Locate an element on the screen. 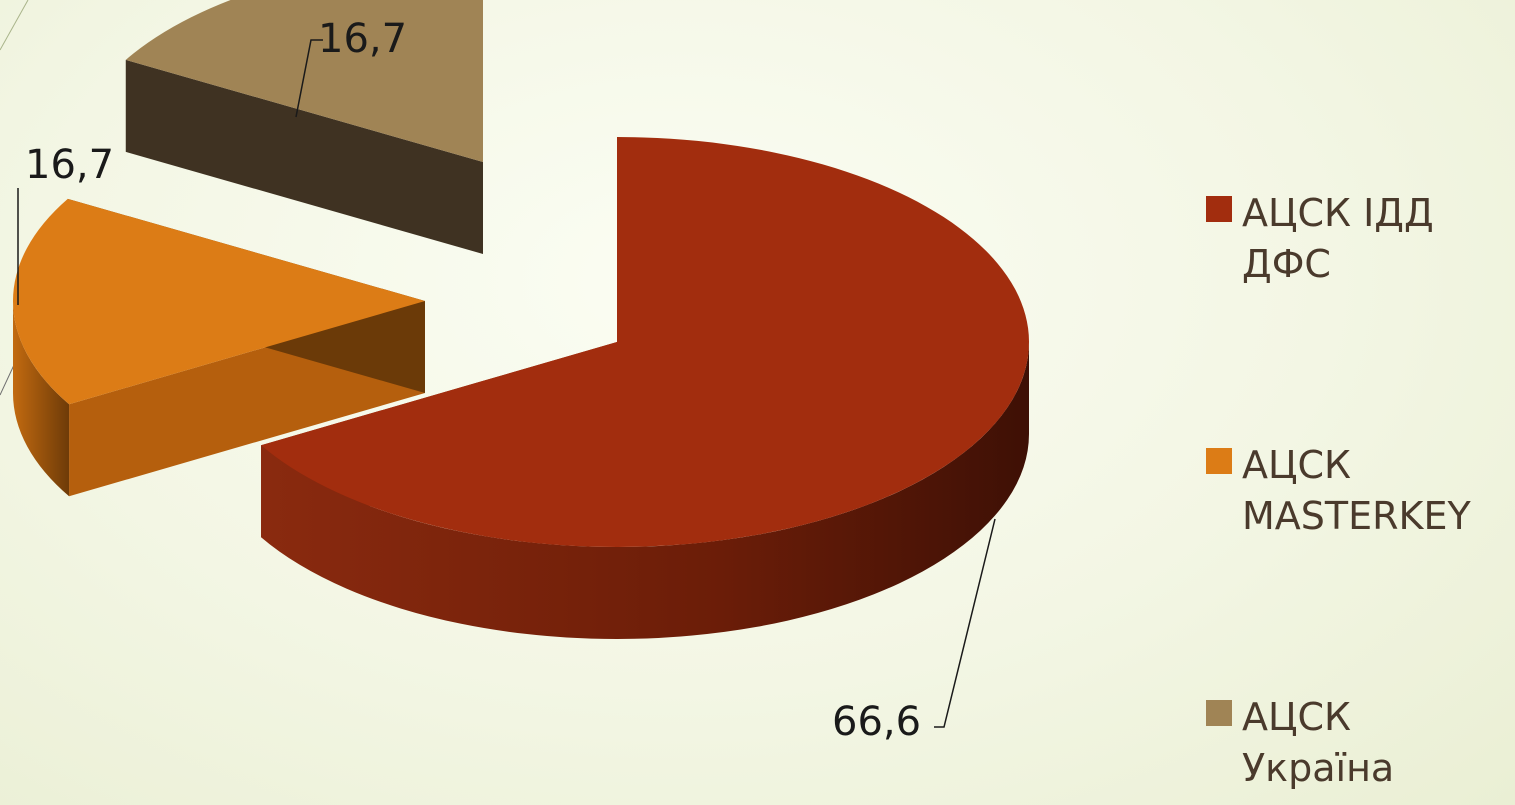  legend-item: АЦСК ІДД ДФС is located at coordinates (1320, 238).